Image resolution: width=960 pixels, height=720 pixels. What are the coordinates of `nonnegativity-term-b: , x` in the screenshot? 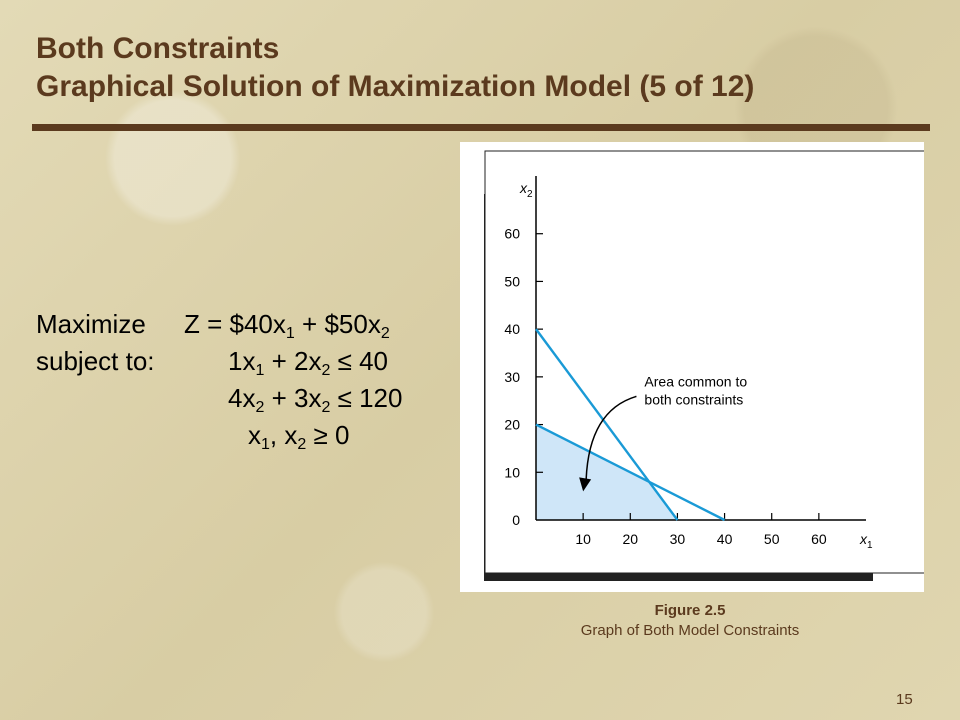 It's located at (283, 435).